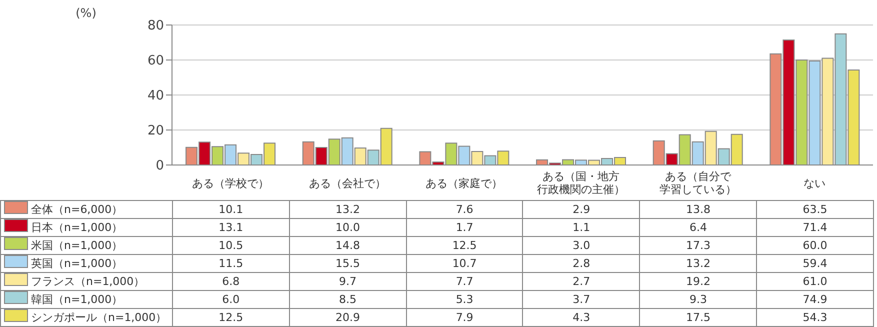 This screenshot has height=327, width=877. I want to click on data-label: 2.9, so click(581, 209).